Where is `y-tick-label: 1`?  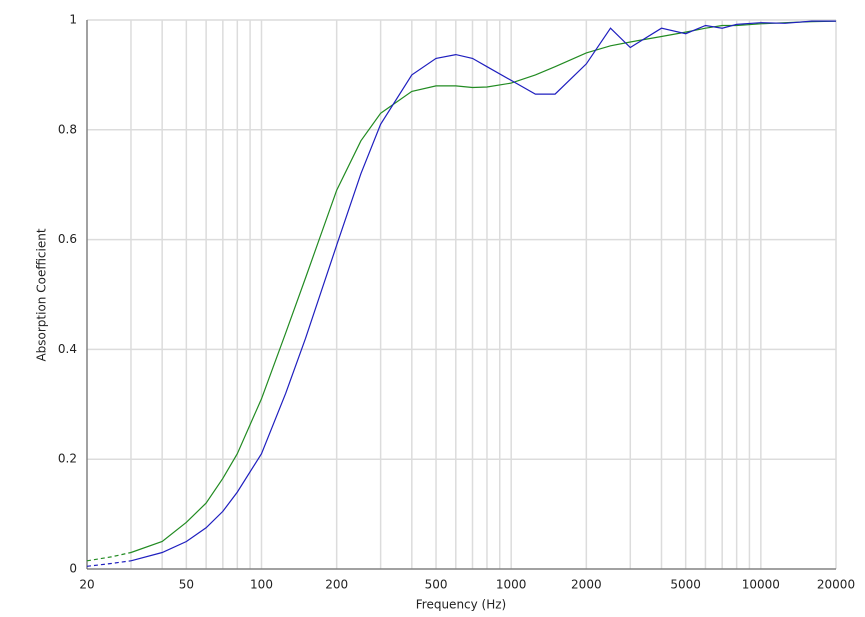 y-tick-label: 1 is located at coordinates (73, 20).